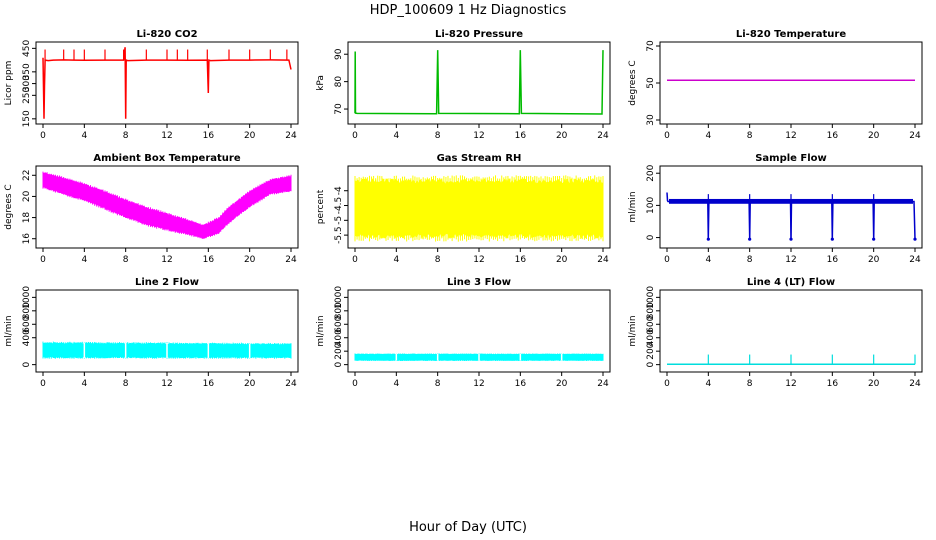 The width and height of the screenshot is (936, 540). I want to click on panel-title: Ambient Box Temperature, so click(166, 158).